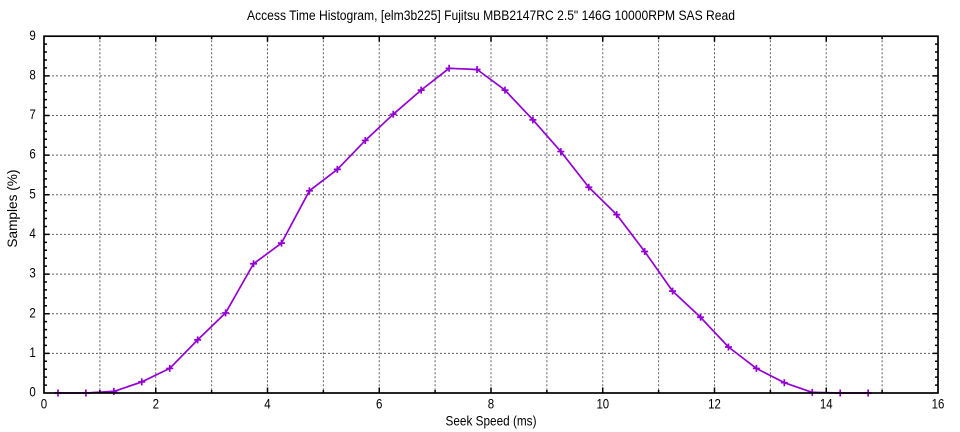 This screenshot has width=960, height=432. Describe the element at coordinates (938, 404) in the screenshot. I see `svg-text: 16` at that location.